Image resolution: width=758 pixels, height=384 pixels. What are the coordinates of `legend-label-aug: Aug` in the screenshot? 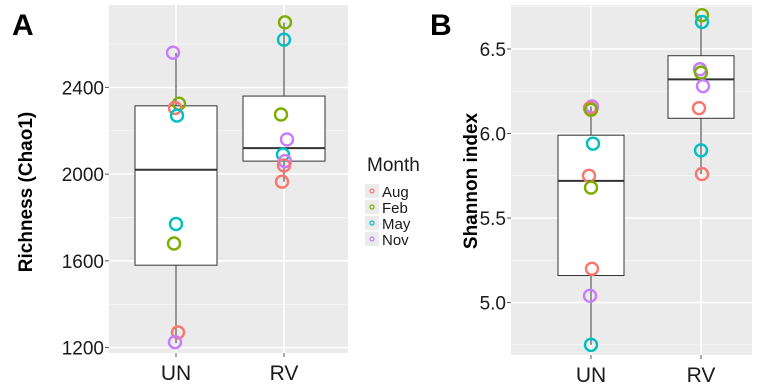 It's located at (395, 192).